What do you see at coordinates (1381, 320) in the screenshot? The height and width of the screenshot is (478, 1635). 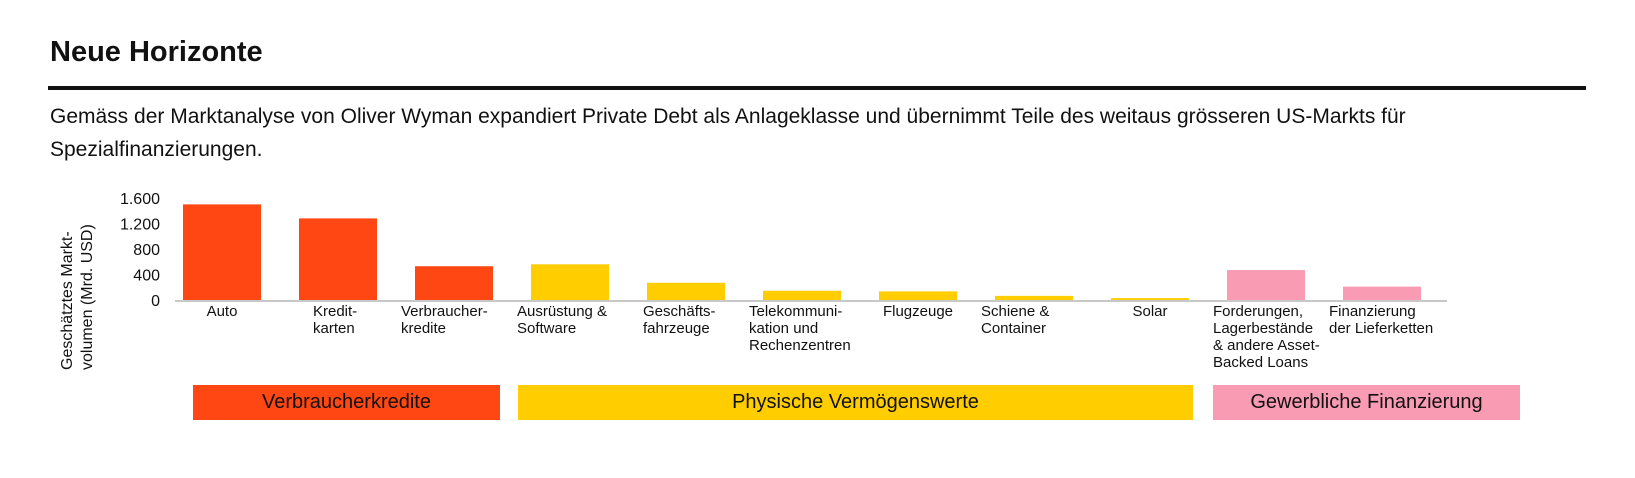 I see `x-tick-label: Finanzierung der Lieferketten` at bounding box center [1381, 320].